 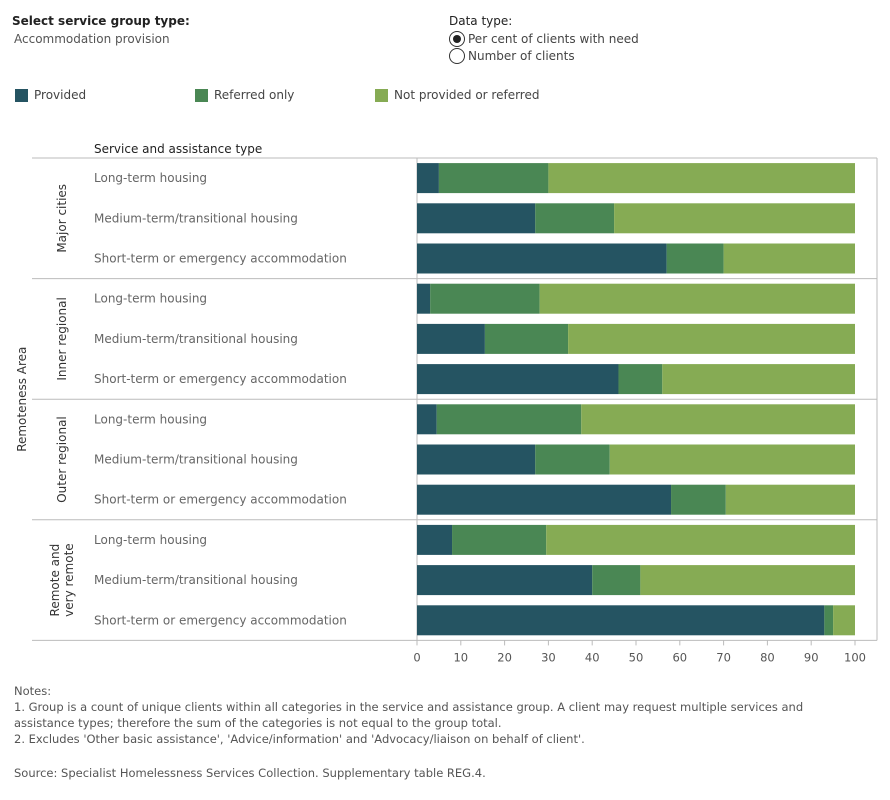 I want to click on legend-swatch-provided, so click(x=21, y=95).